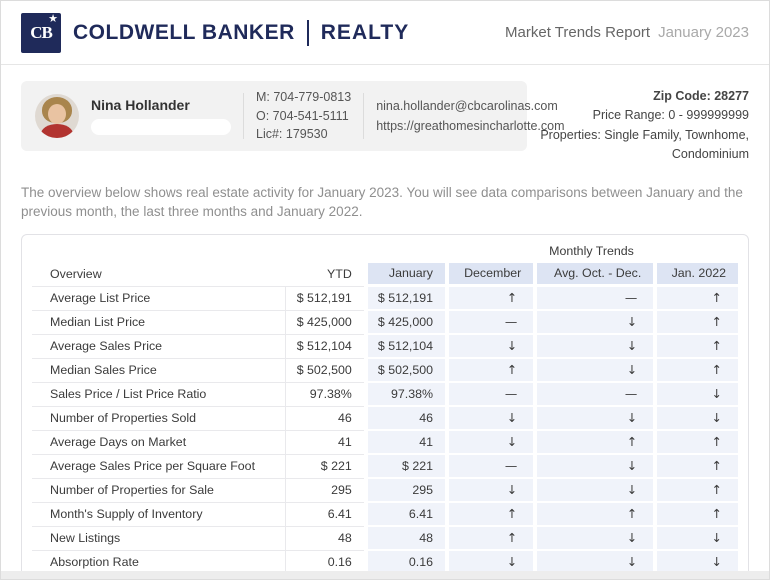 This screenshot has width=770, height=580. I want to click on agent-name: Nina Hollander, so click(140, 105).